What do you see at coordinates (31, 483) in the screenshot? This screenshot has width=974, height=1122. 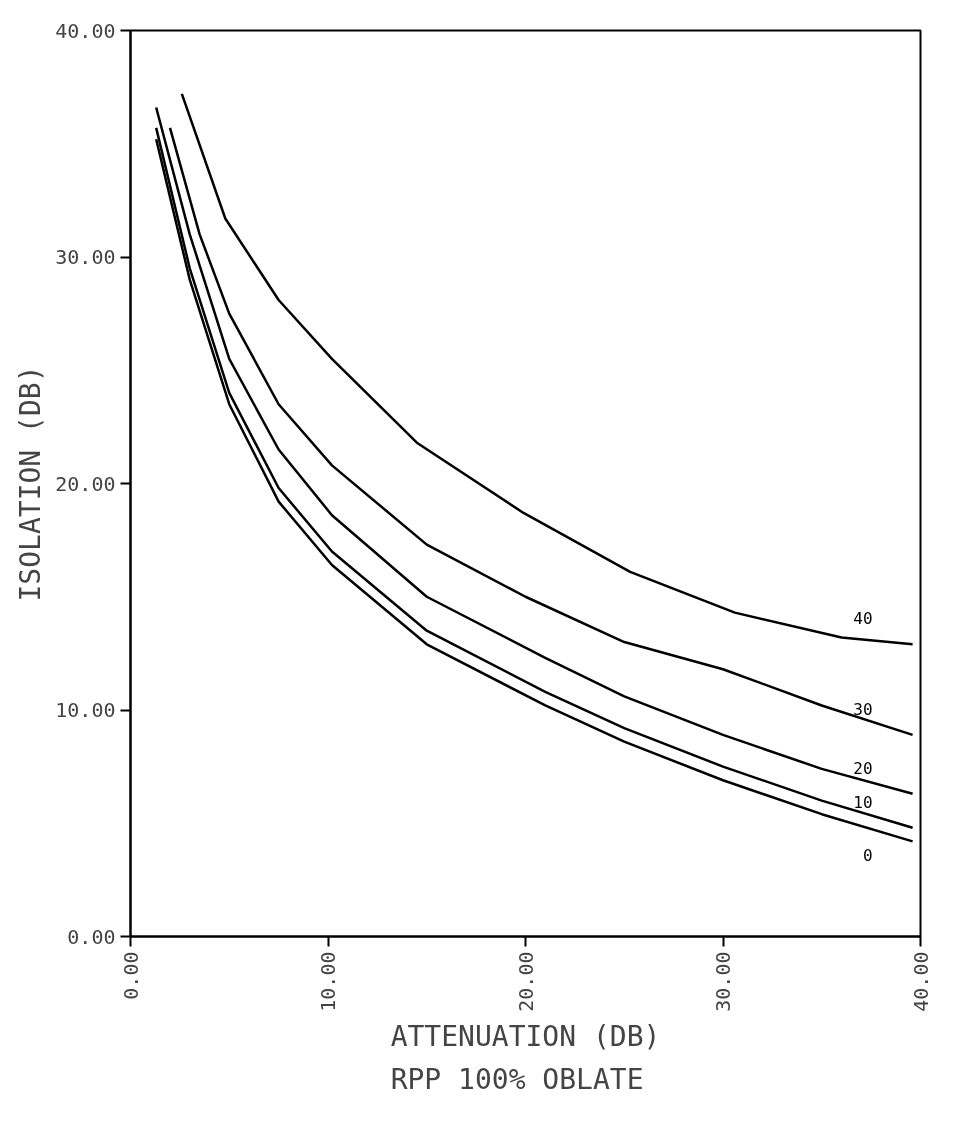 I see `y-axis-title: ISOLATION (DB)` at bounding box center [31, 483].